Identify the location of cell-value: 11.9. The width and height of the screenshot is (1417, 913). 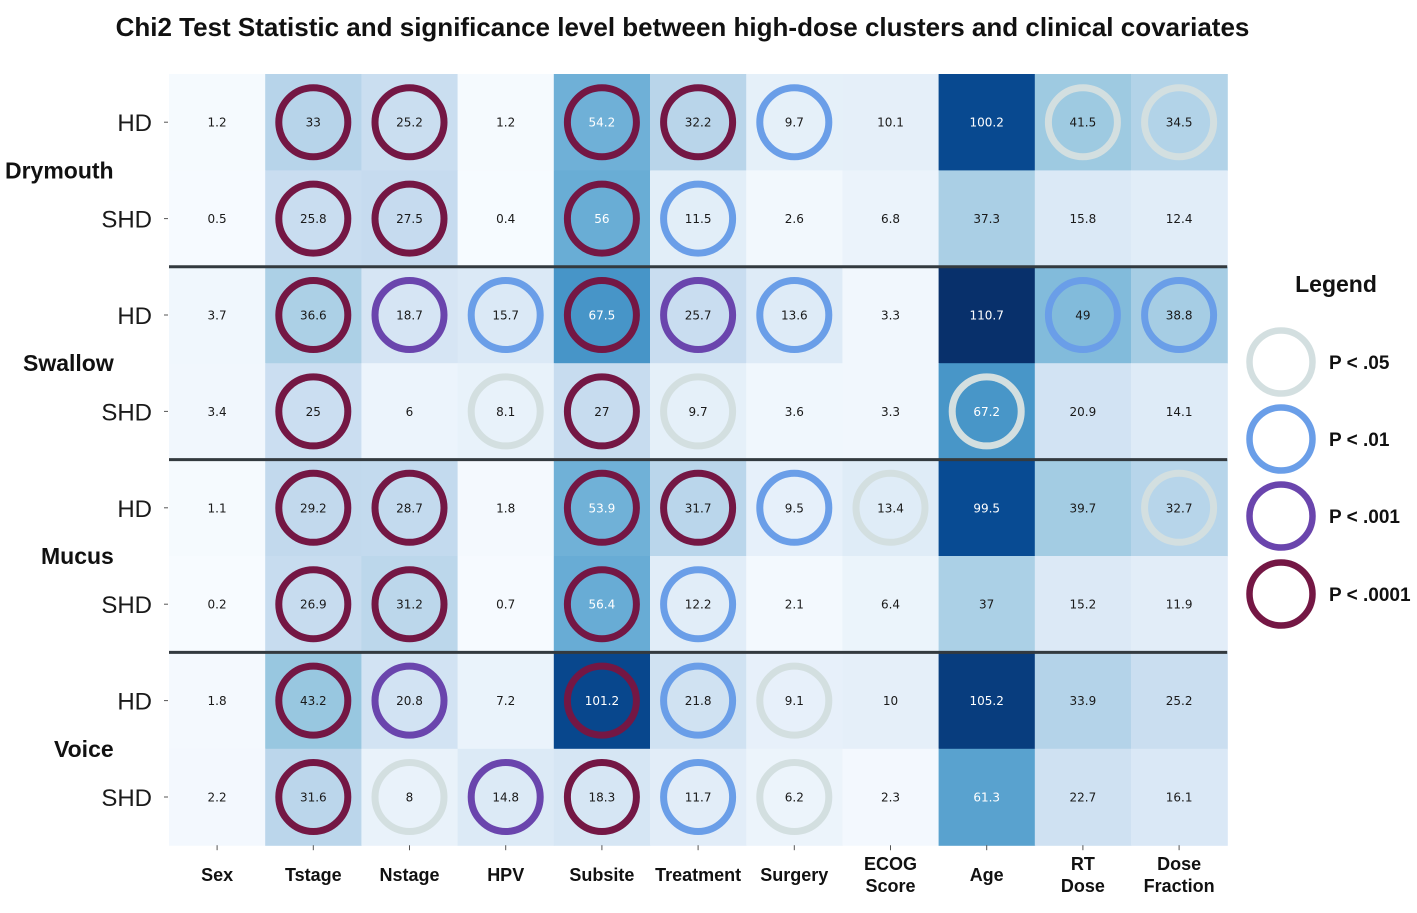
(1179, 605).